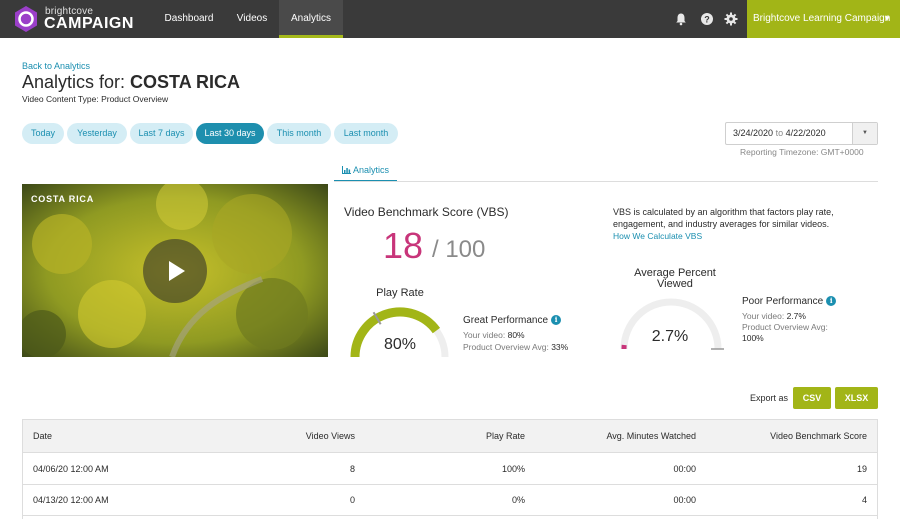  Describe the element at coordinates (26, 19) in the screenshot. I see `logo-icon` at that location.